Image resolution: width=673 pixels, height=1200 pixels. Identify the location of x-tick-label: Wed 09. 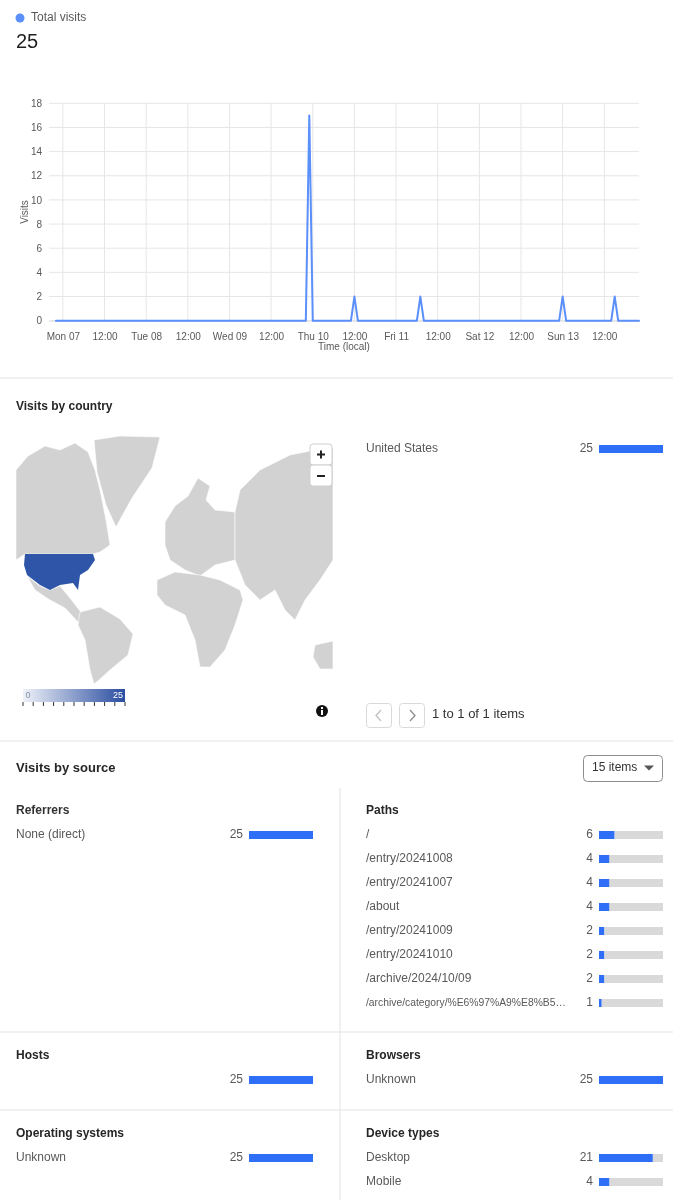
(230, 336).